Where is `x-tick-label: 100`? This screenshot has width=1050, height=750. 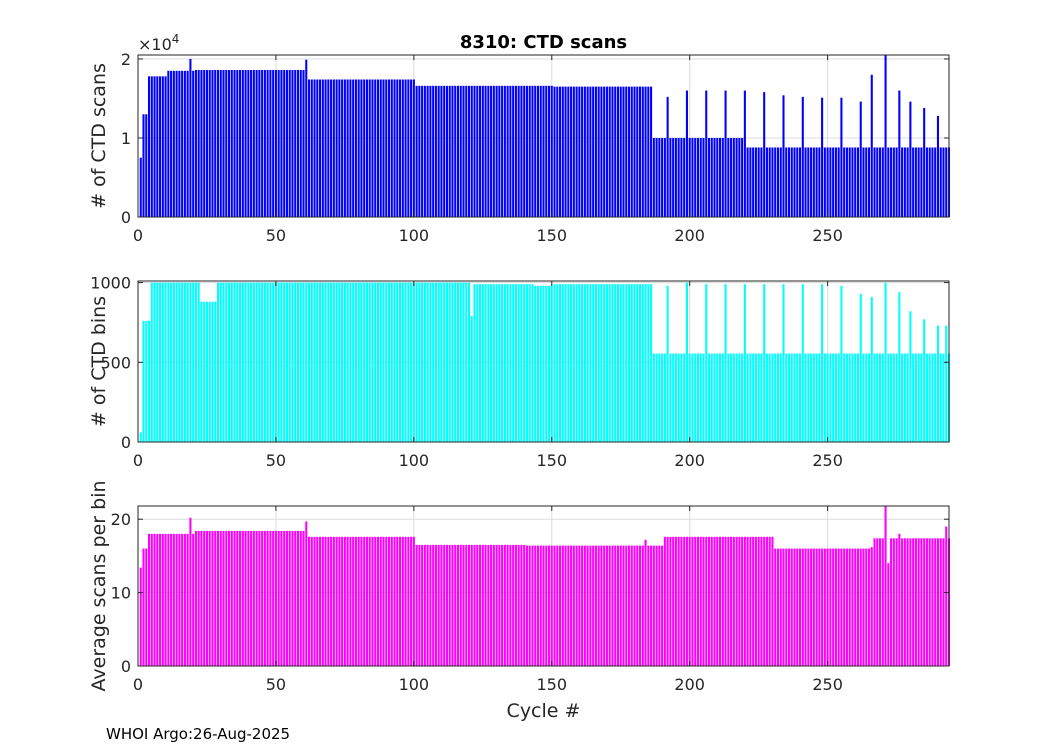
x-tick-label: 100 is located at coordinates (414, 684).